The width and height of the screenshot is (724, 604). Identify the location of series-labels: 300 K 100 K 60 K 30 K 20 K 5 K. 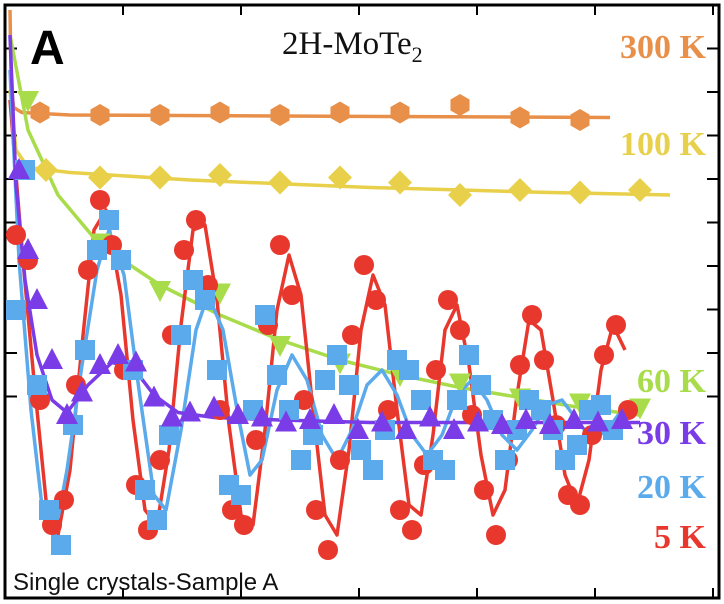
(663, 292).